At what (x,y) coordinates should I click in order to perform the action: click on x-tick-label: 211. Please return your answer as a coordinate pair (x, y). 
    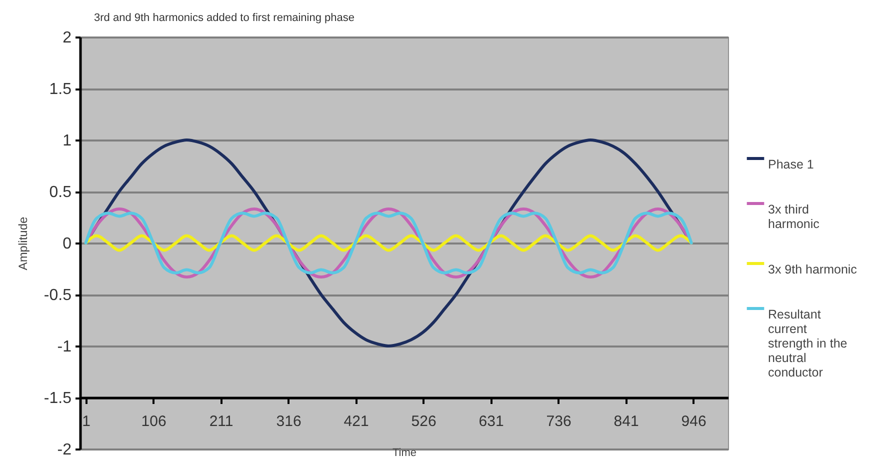
    Looking at the image, I should click on (221, 421).